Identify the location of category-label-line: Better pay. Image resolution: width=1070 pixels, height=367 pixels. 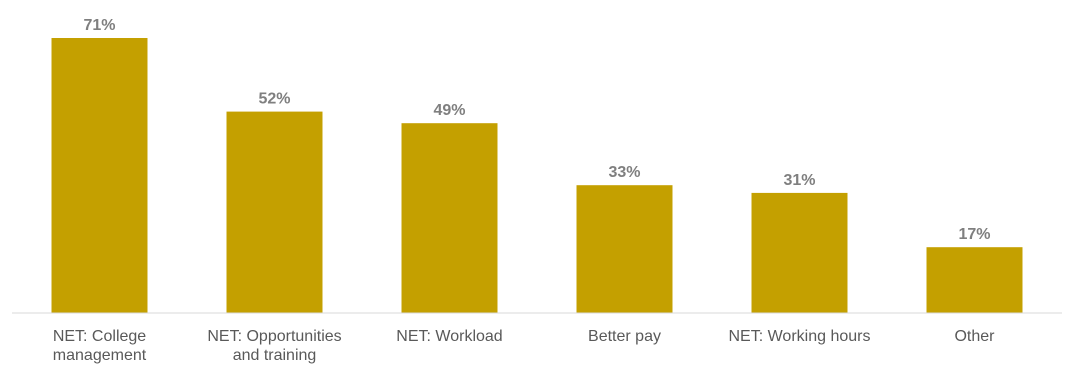
(624, 336).